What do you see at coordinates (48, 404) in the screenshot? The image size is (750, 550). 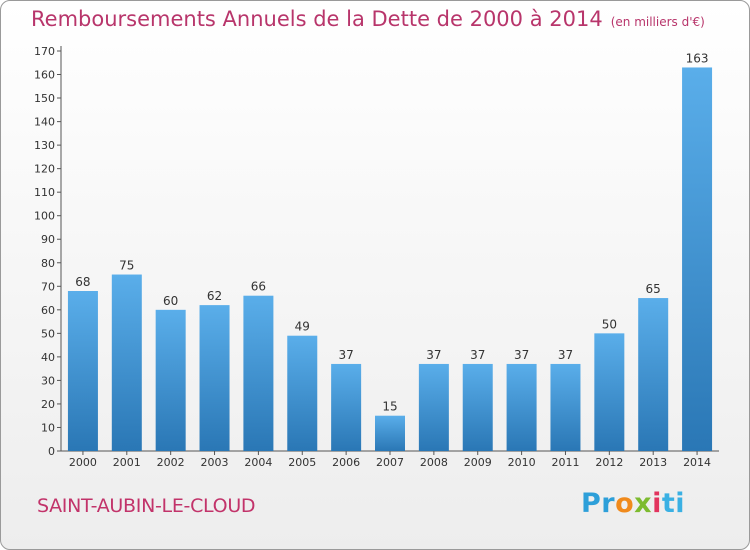 I see `y-tick-label: 20` at bounding box center [48, 404].